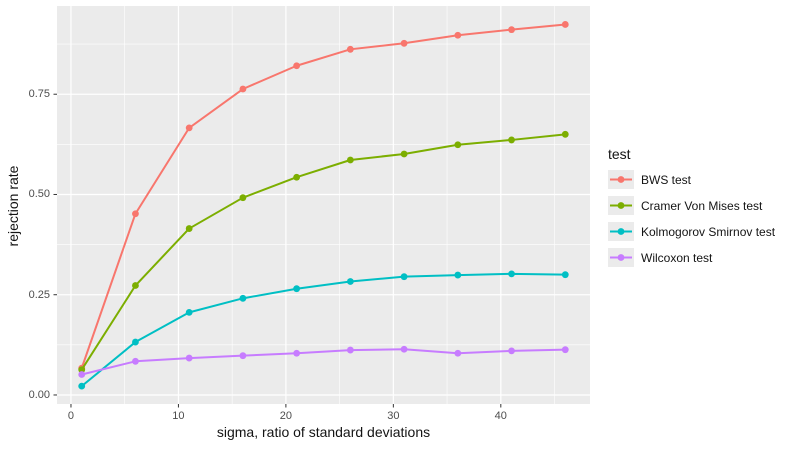 Image resolution: width=800 pixels, height=450 pixels. I want to click on y-tick-label: 0.50, so click(39, 194).